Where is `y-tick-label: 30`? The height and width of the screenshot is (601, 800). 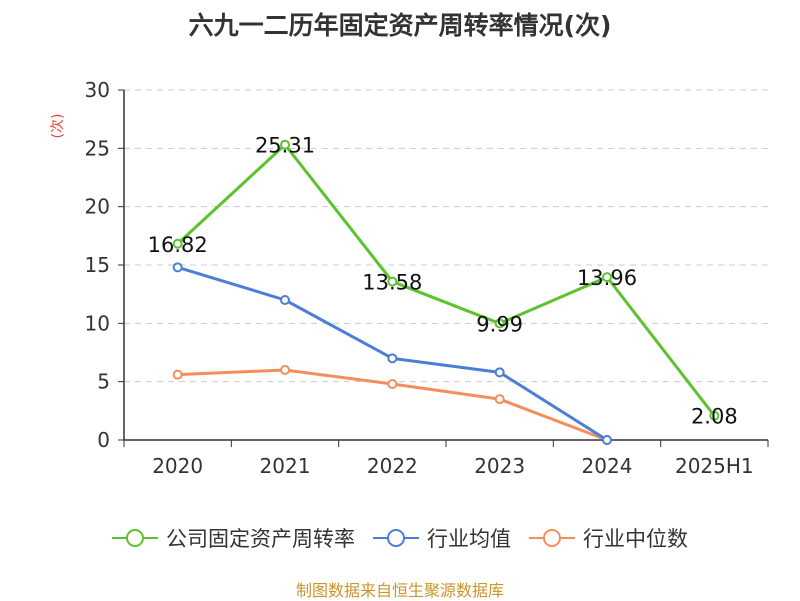 y-tick-label: 30 is located at coordinates (97, 90).